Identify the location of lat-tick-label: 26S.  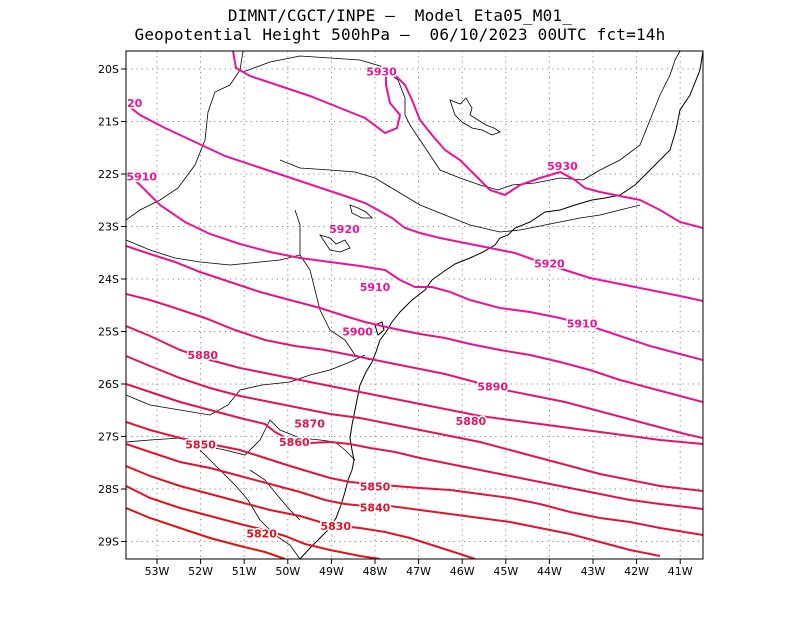
(108, 384).